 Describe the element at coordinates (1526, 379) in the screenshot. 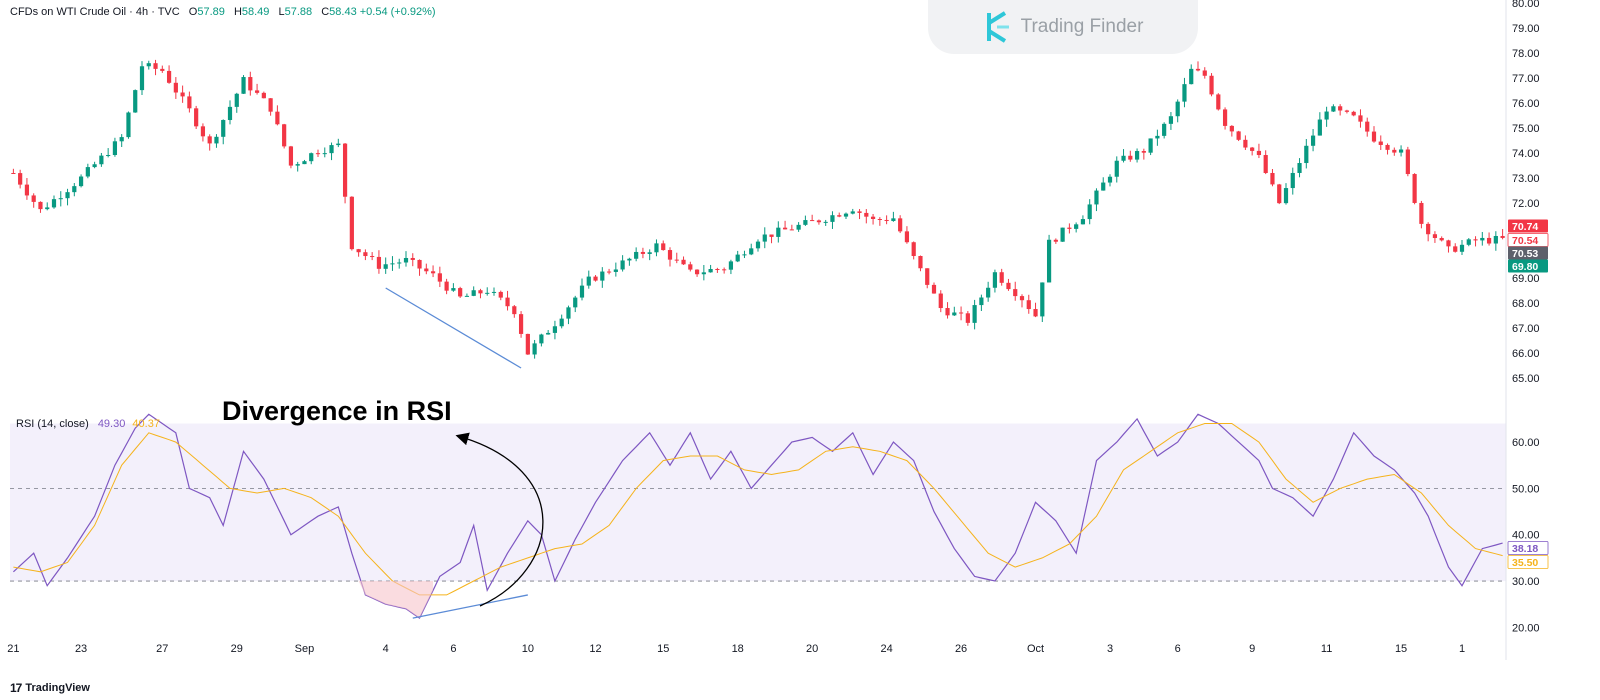

I see `price-tick-label: 65.00` at that location.